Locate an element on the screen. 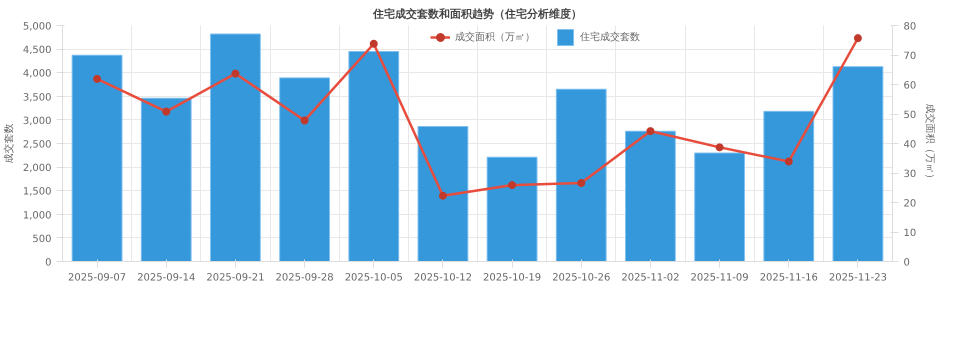  y2-tick-label: 20 is located at coordinates (910, 204).